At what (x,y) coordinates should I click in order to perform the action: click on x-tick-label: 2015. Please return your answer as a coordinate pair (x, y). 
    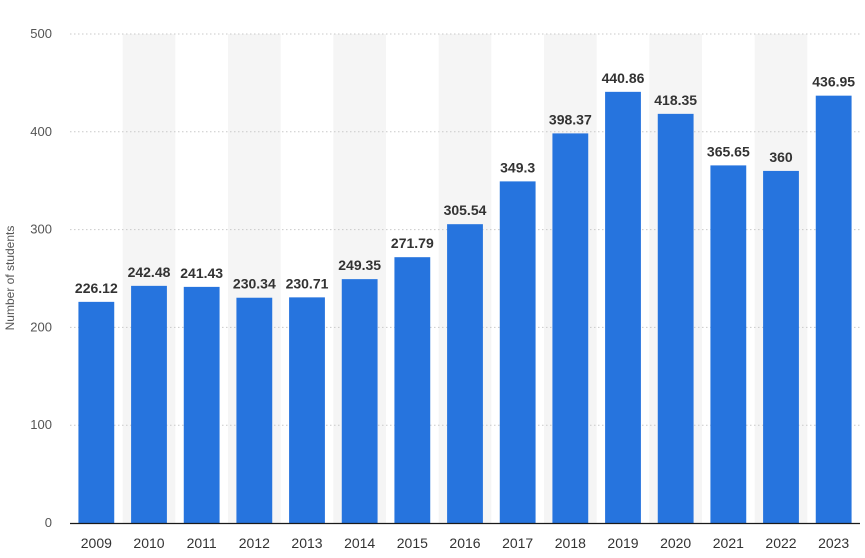
    Looking at the image, I should click on (412, 543).